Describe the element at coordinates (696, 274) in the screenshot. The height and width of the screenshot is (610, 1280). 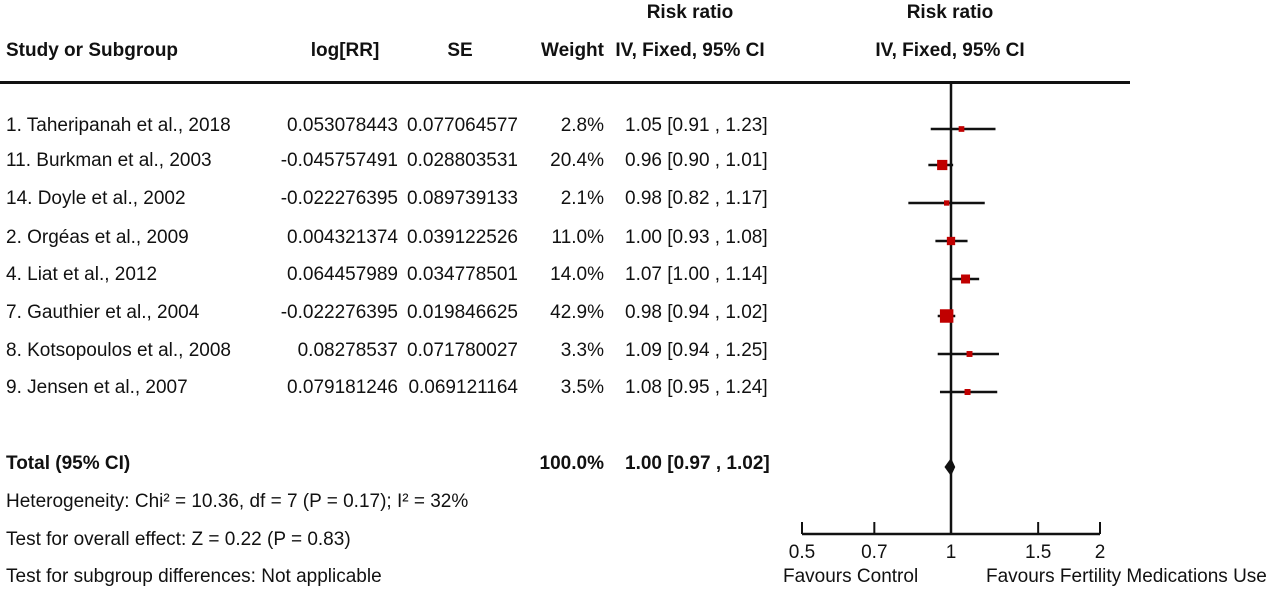
I see `study-ci: 1.07 [1.00 , 1.14]` at that location.